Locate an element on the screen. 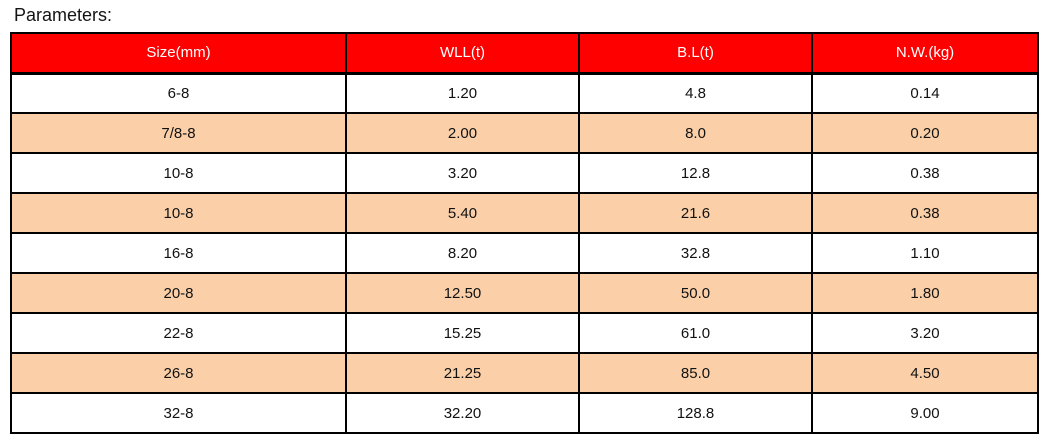 The height and width of the screenshot is (442, 1047). table-row: 32-8 32.20 128.8 9.00 is located at coordinates (524, 413).